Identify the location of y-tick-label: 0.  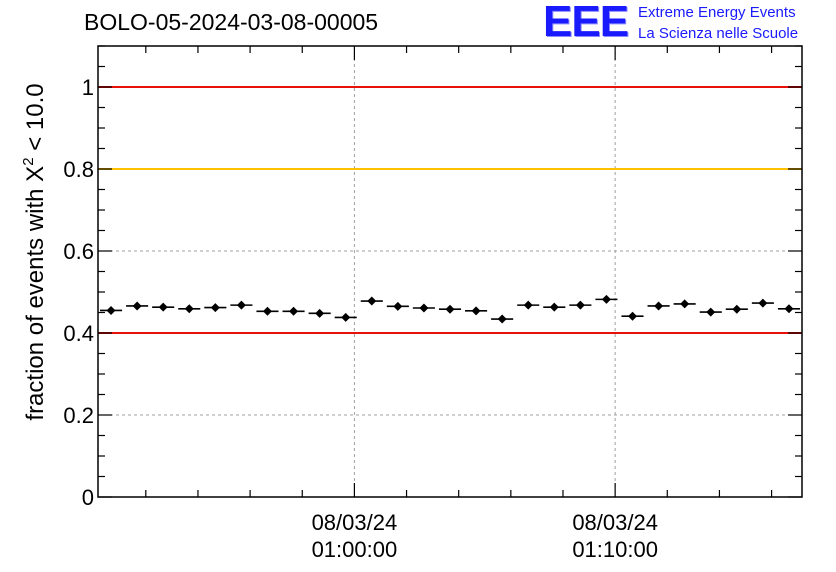
(88, 497).